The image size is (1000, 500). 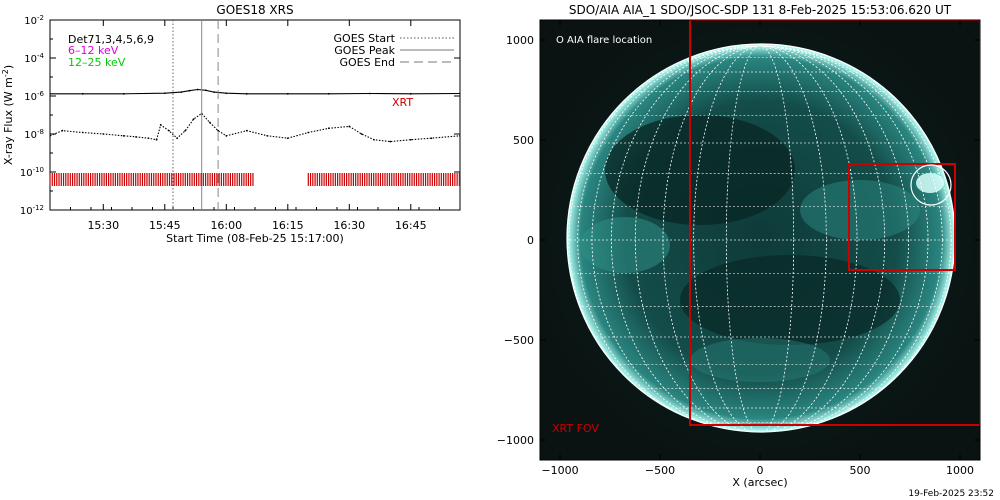 I want to click on x-tick-label: 16:45, so click(x=411, y=225).